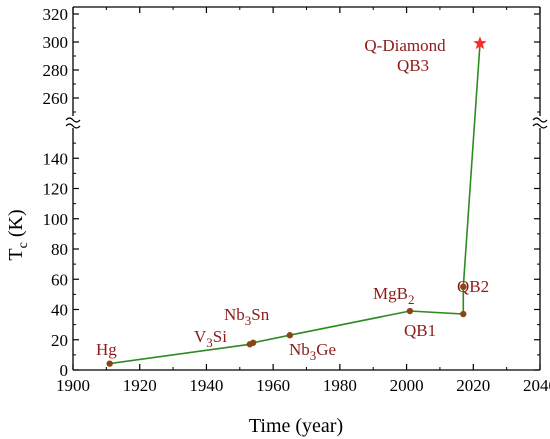 Image resolution: width=550 pixels, height=439 pixels. Describe the element at coordinates (59, 279) in the screenshot. I see `y-tick-label: 60` at that location.